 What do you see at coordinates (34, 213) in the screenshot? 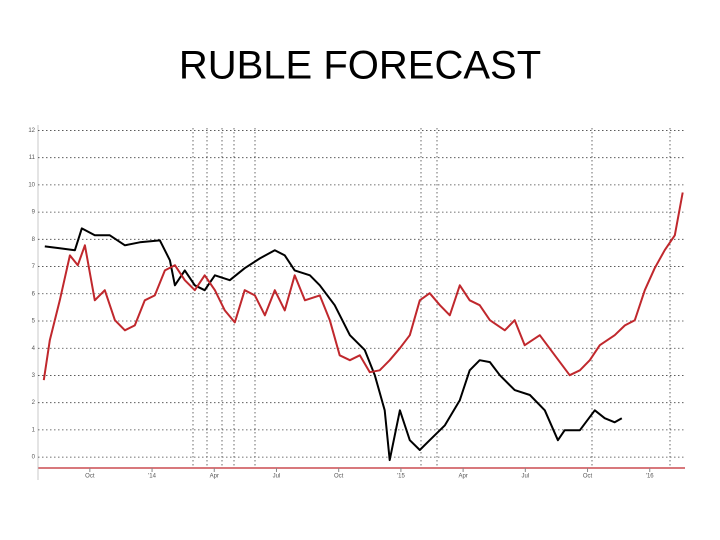
I see `y-tick-label: 9` at bounding box center [34, 213].